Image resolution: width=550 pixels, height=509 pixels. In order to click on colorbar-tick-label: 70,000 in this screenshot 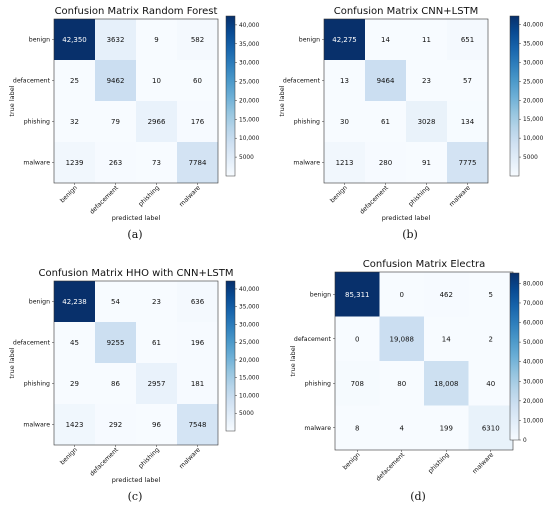, I will do `click(533, 304)`.